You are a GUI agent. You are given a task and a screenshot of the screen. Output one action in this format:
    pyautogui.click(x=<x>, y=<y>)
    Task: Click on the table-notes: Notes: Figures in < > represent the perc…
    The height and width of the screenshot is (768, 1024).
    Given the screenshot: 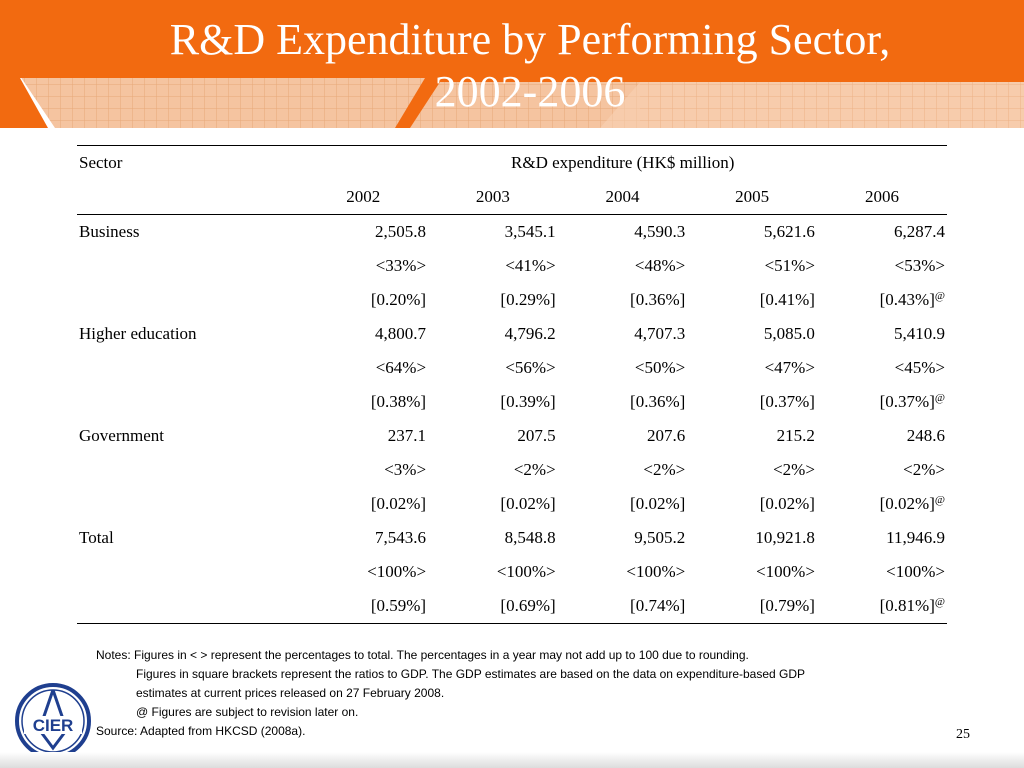 What is the action you would take?
    pyautogui.click(x=526, y=693)
    